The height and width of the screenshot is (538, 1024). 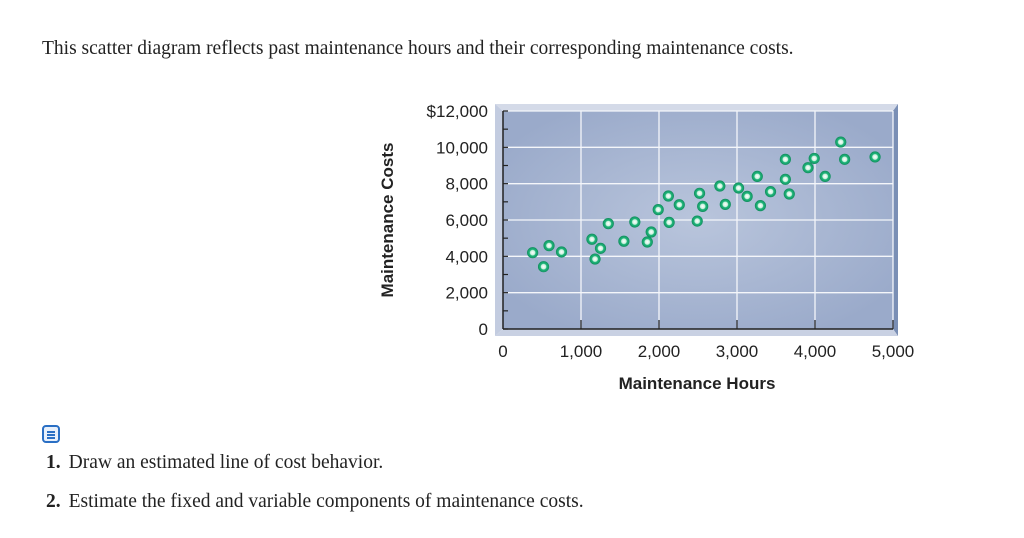 What do you see at coordinates (502, 351) in the screenshot?
I see `x-tick-label: 0` at bounding box center [502, 351].